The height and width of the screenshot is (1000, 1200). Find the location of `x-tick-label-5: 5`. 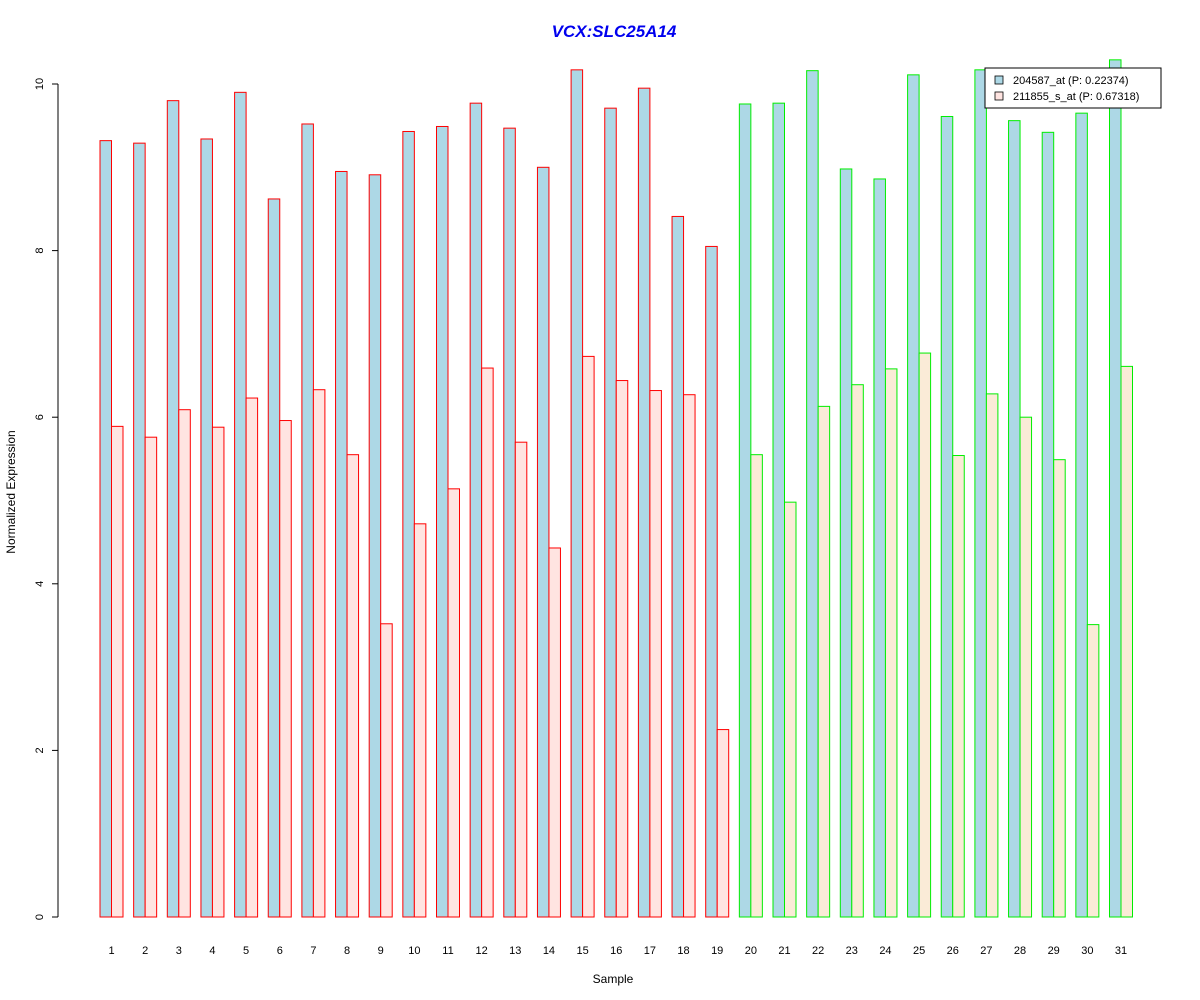

x-tick-label-5: 5 is located at coordinates (246, 951).